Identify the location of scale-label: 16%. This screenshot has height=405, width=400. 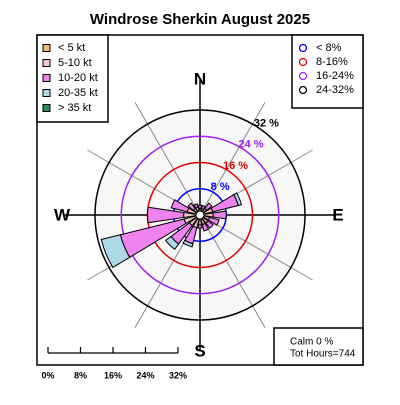
(113, 375).